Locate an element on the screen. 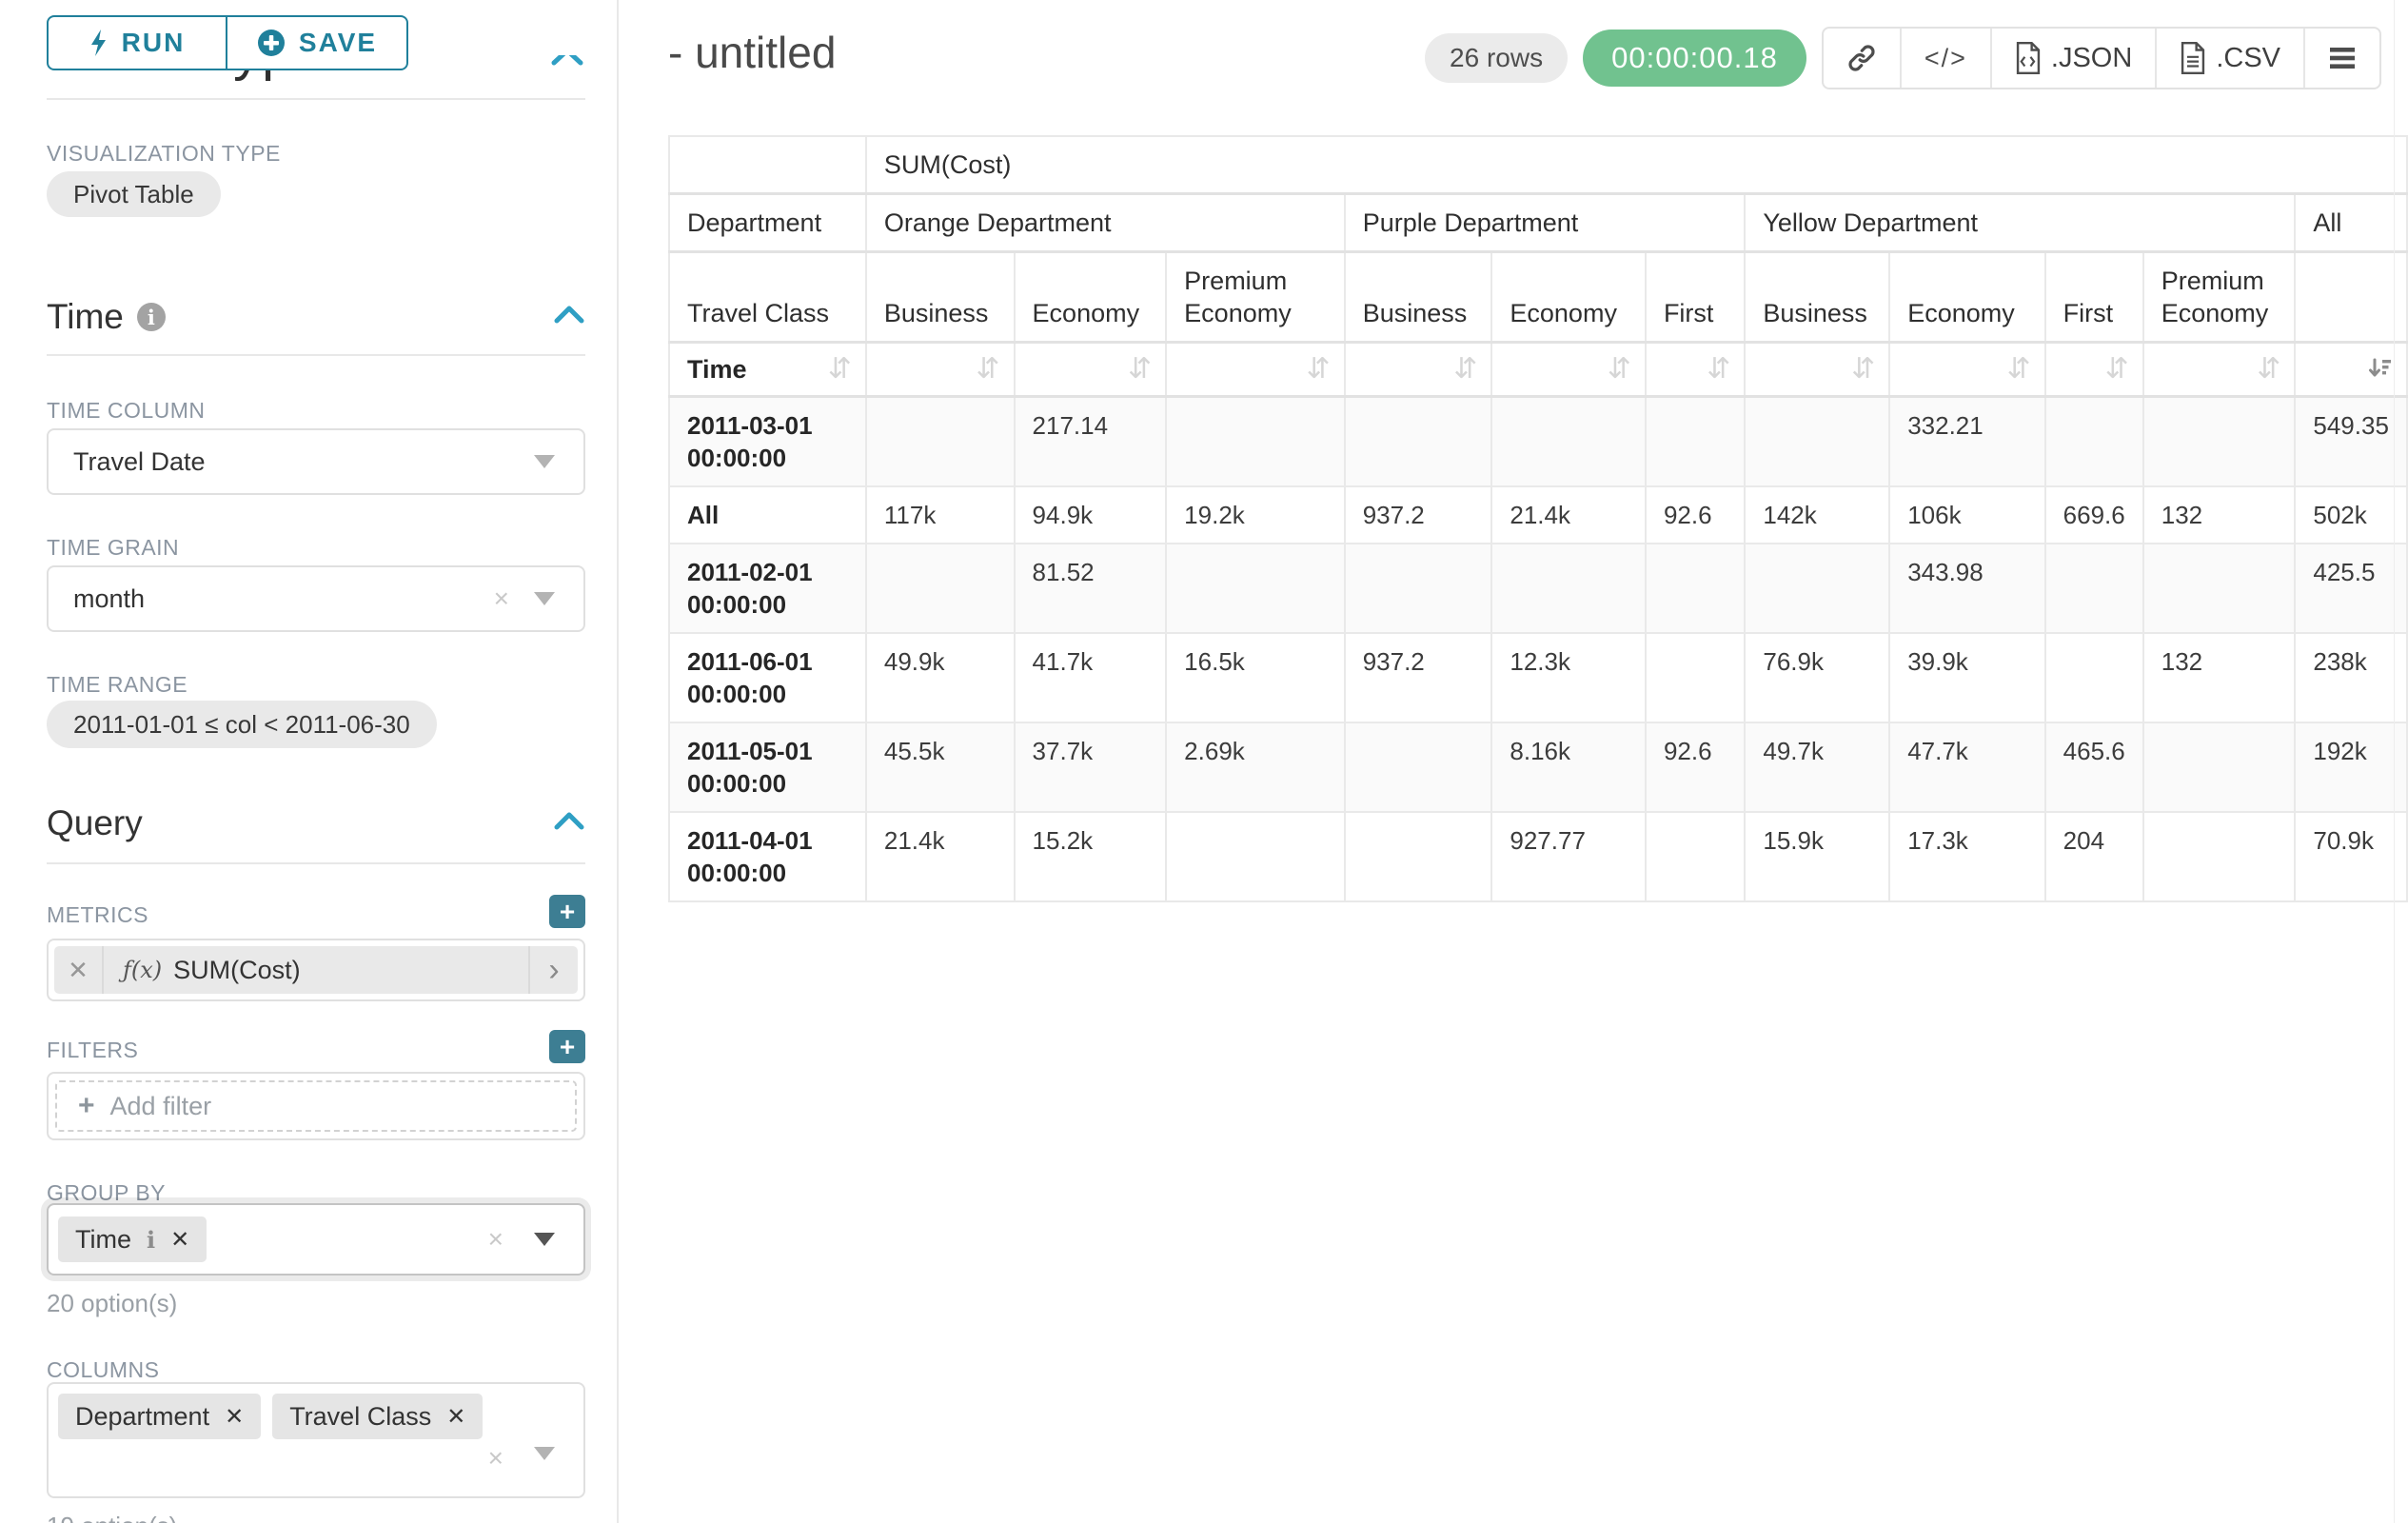 The image size is (2408, 1523). time-section-header: Time i is located at coordinates (316, 317).